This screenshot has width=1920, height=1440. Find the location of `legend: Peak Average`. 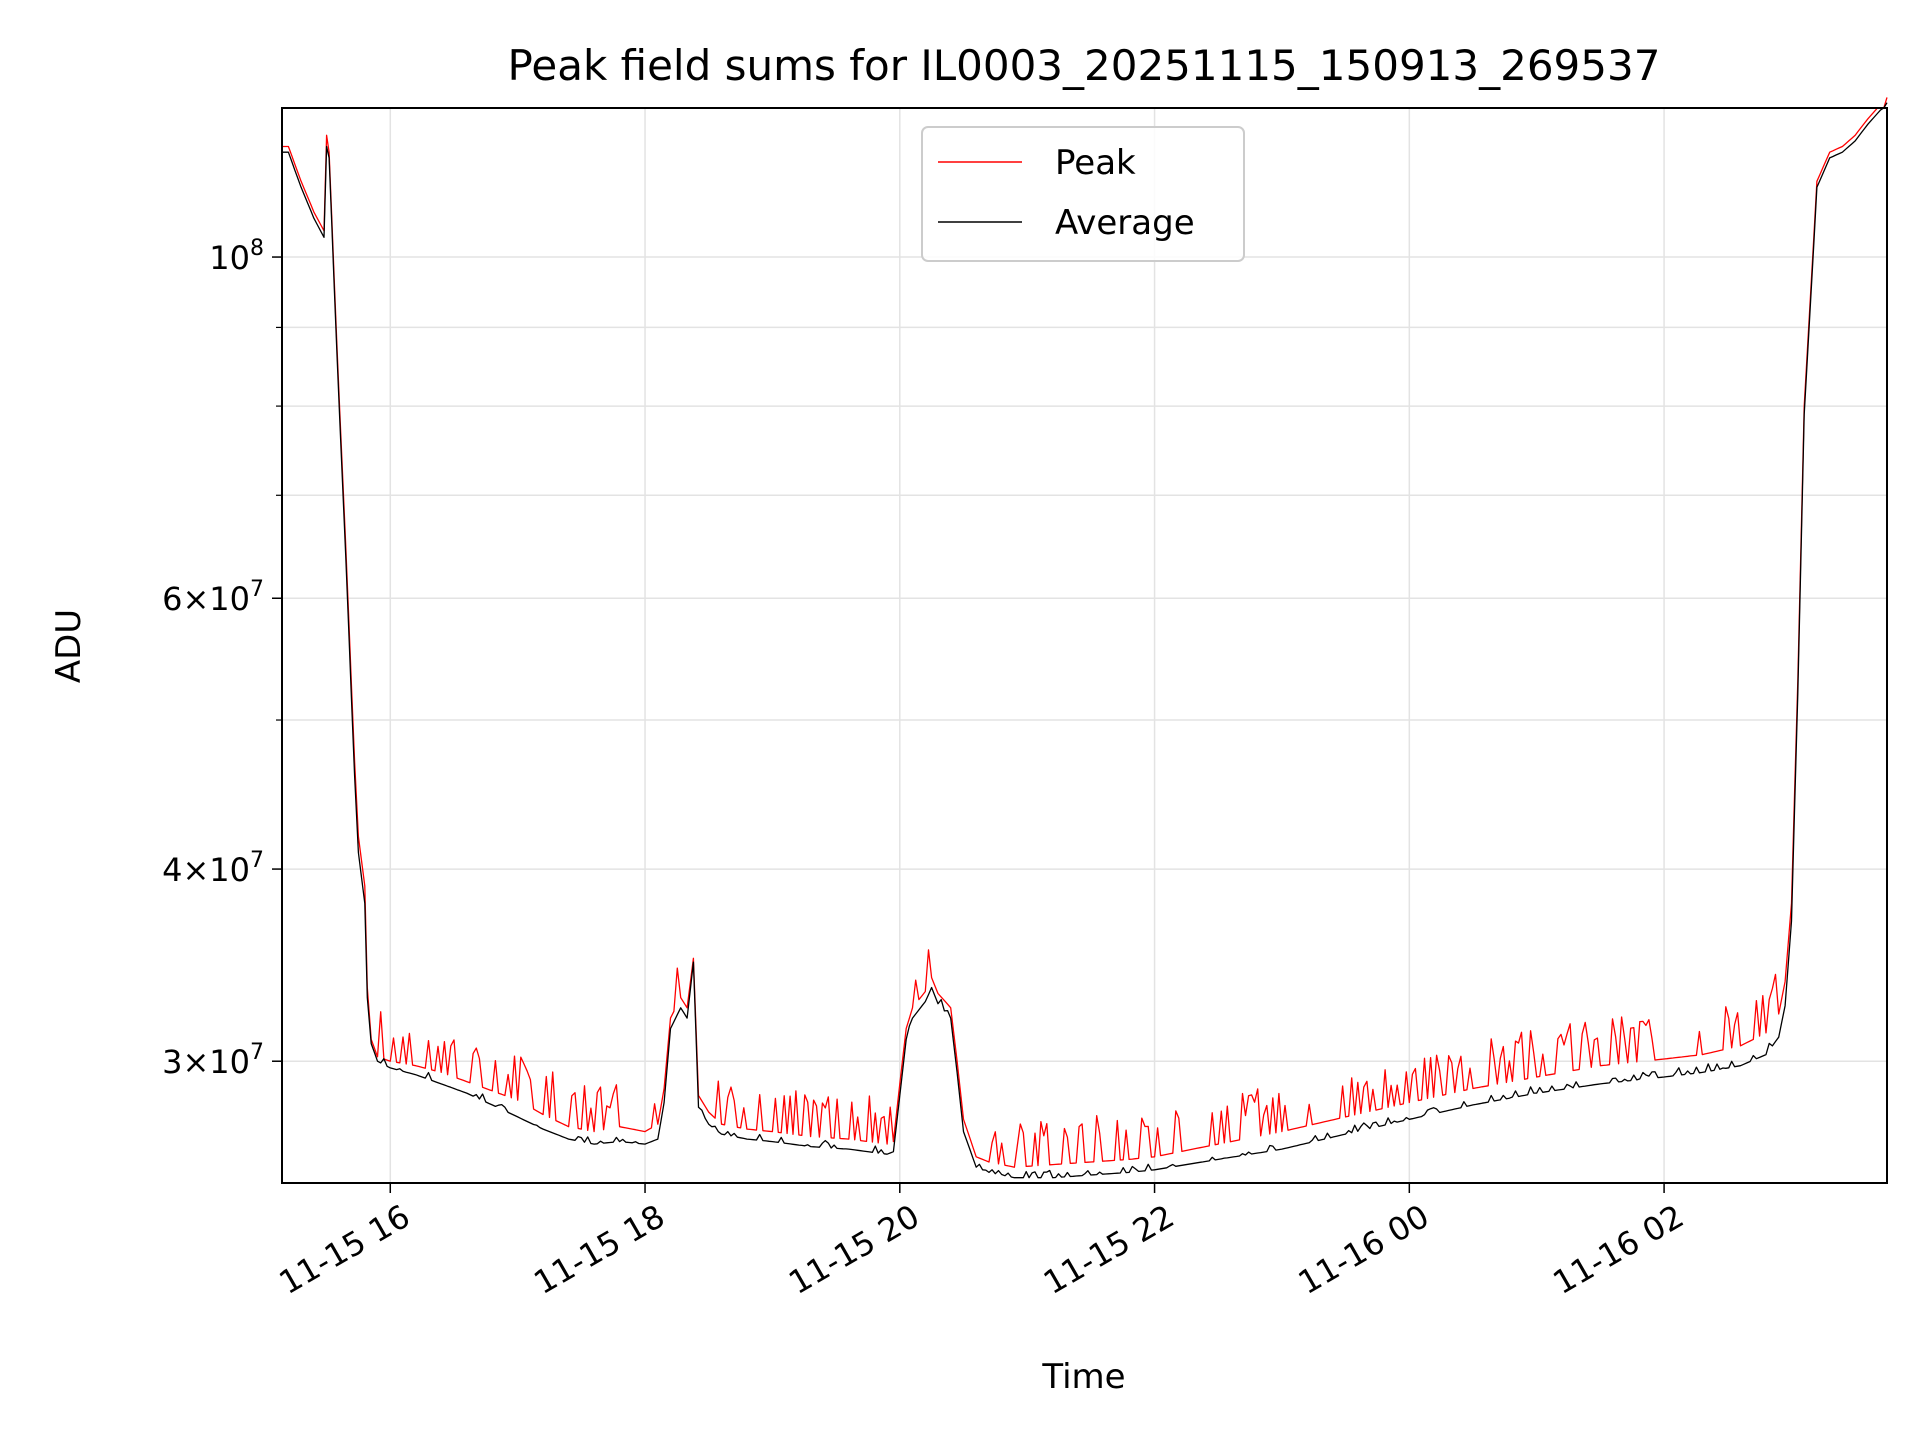

legend: Peak Average is located at coordinates (1083, 194).